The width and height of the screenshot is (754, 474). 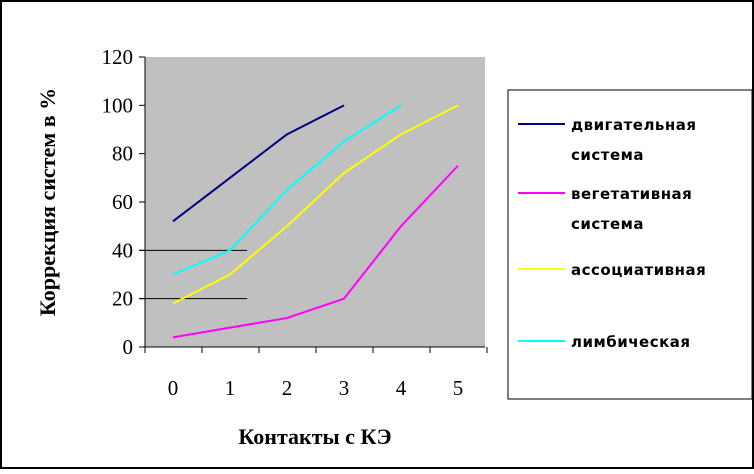 I want to click on x-tick-labels: 0 1 2 3 4 5, so click(x=316, y=388).